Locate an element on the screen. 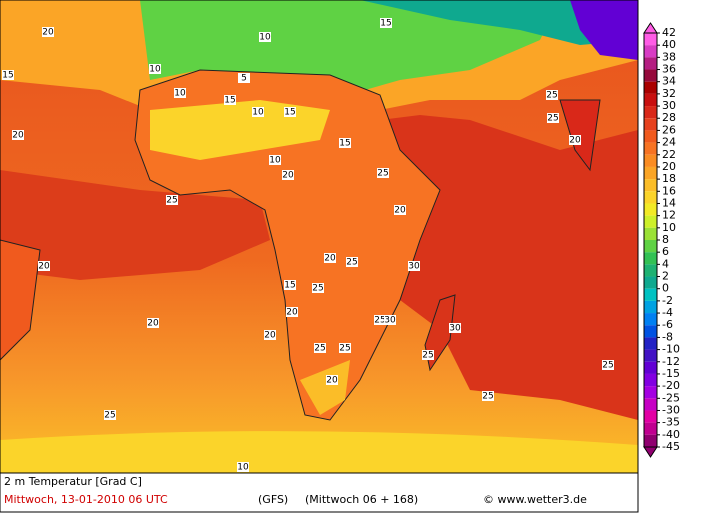 This screenshot has height=513, width=704. map-date: Mittwoch, 13-01-2010 06 UTC is located at coordinates (86, 499).